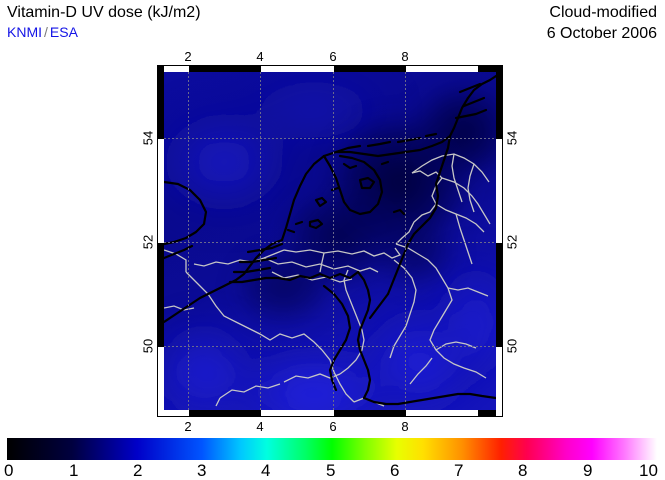 Image resolution: width=665 pixels, height=480 pixels. I want to click on colorbar-tick-4: 4, so click(266, 470).